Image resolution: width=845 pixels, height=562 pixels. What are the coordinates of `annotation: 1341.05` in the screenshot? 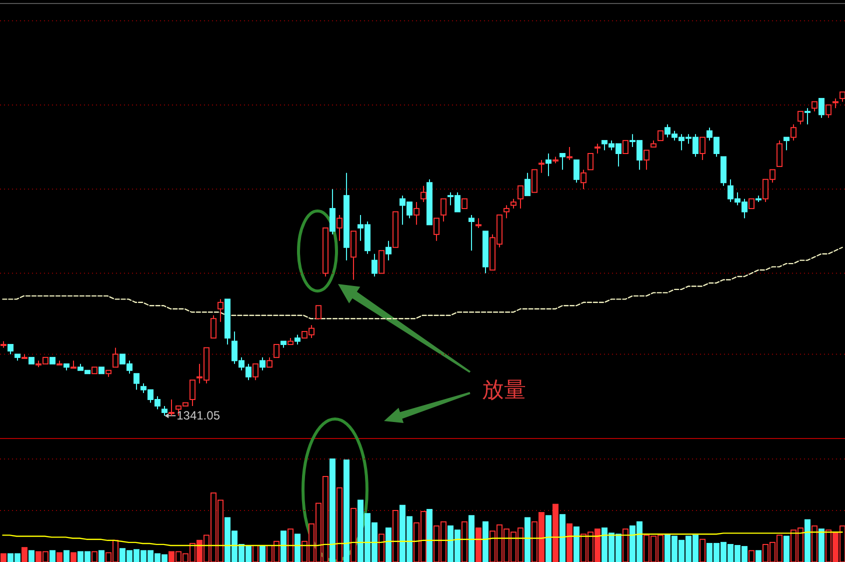 It's located at (198, 415).